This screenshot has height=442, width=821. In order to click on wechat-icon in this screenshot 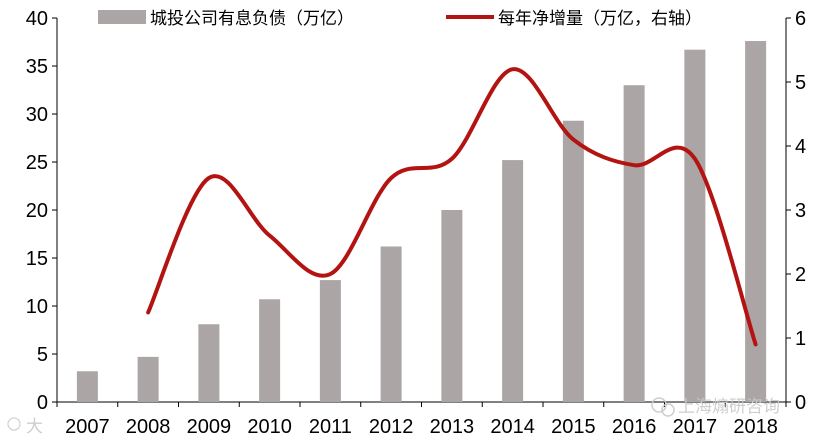, I will do `click(663, 407)`.